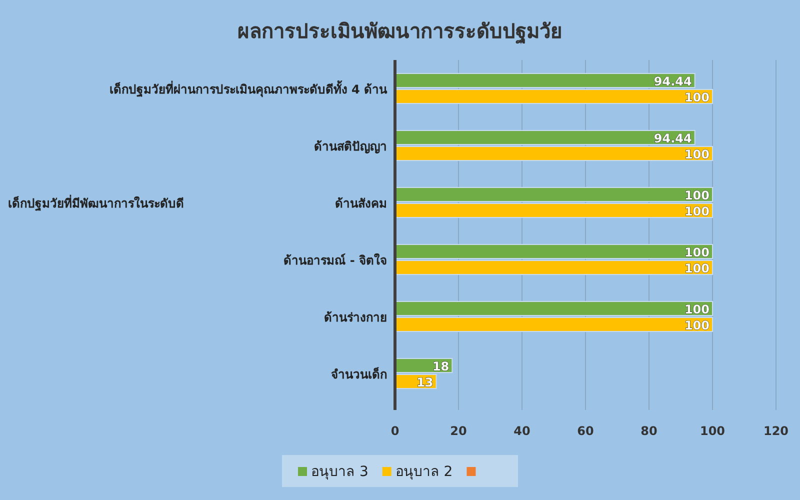  I want to click on title: ผลการประเมินพัฒนาการระดับปฐมวัย, so click(400, 31).